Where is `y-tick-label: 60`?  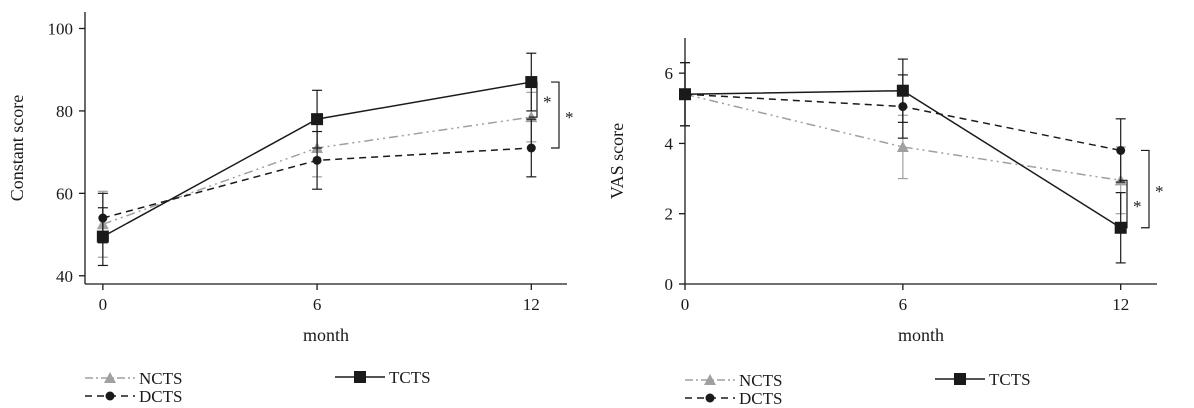 y-tick-label: 60 is located at coordinates (64, 193).